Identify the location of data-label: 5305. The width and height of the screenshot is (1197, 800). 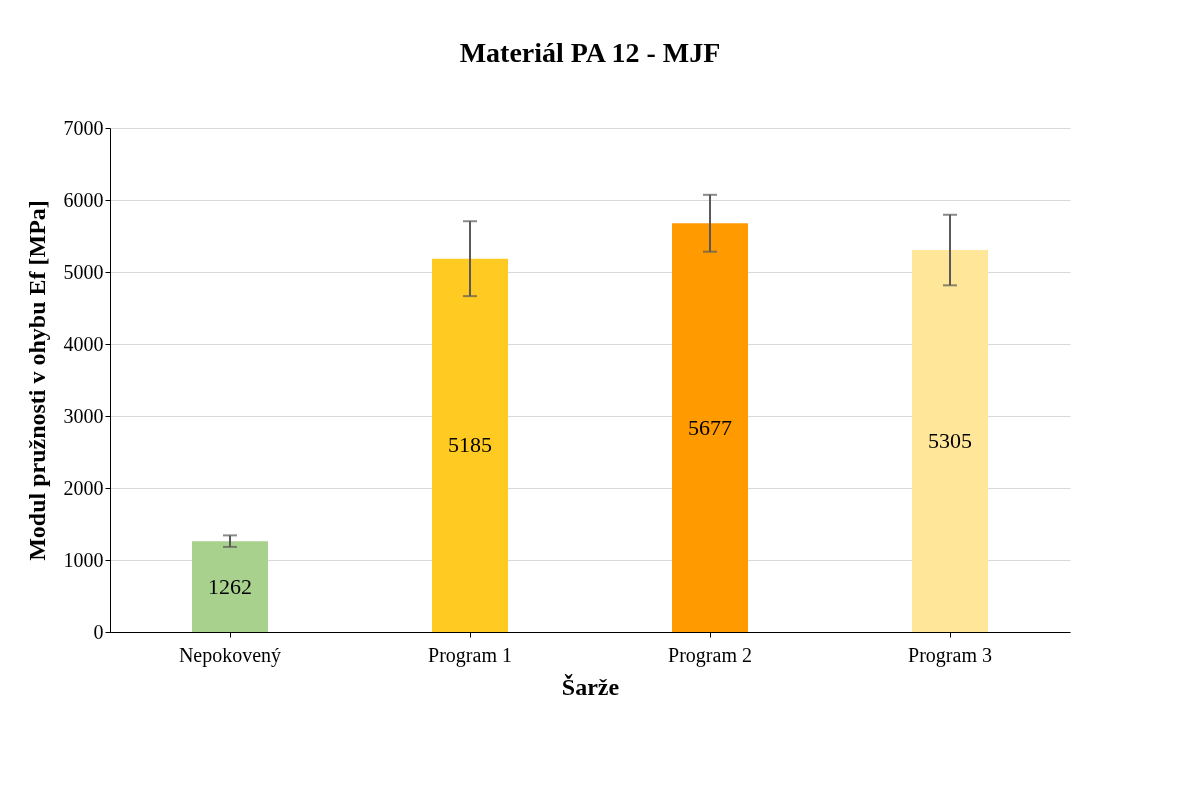
(950, 441).